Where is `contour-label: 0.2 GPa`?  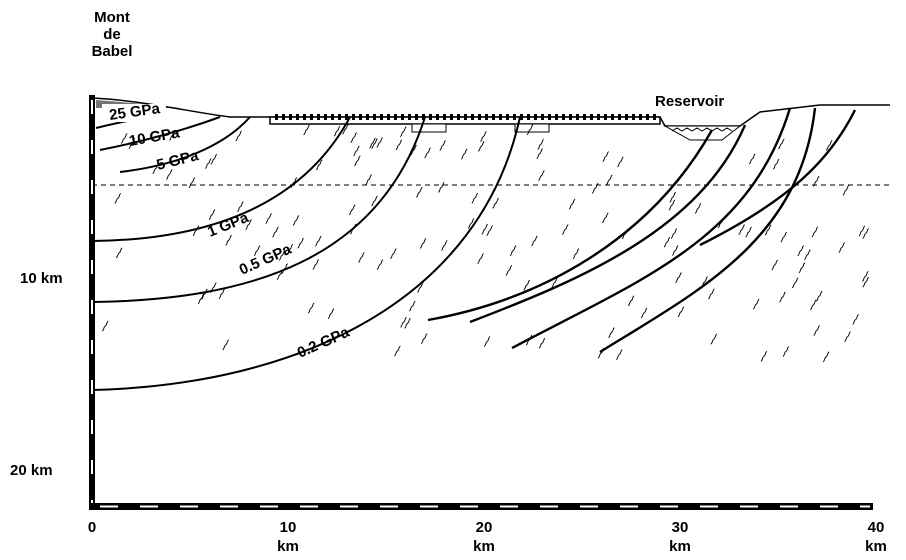
contour-label: 0.2 GPa is located at coordinates (324, 342).